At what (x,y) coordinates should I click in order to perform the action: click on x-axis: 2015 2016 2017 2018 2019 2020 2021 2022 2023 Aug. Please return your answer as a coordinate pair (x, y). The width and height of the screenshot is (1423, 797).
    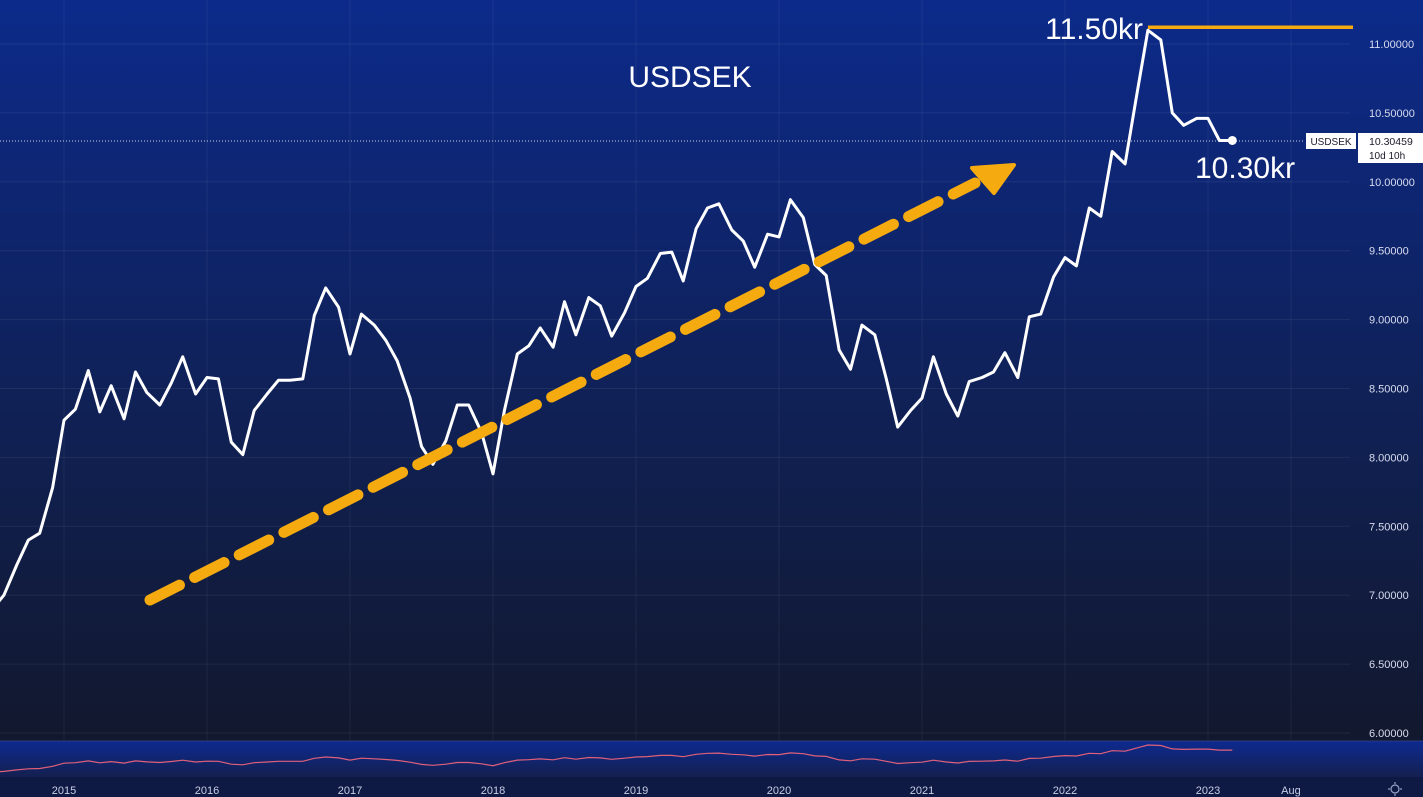
    Looking at the image, I should click on (676, 791).